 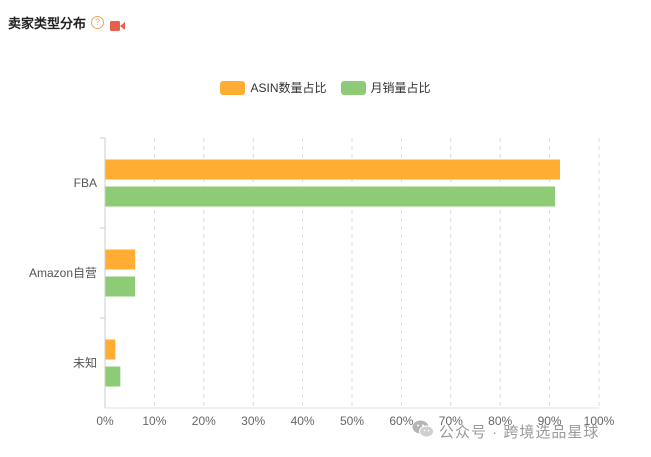 What do you see at coordinates (451, 421) in the screenshot?
I see `x-tick-label: 70%` at bounding box center [451, 421].